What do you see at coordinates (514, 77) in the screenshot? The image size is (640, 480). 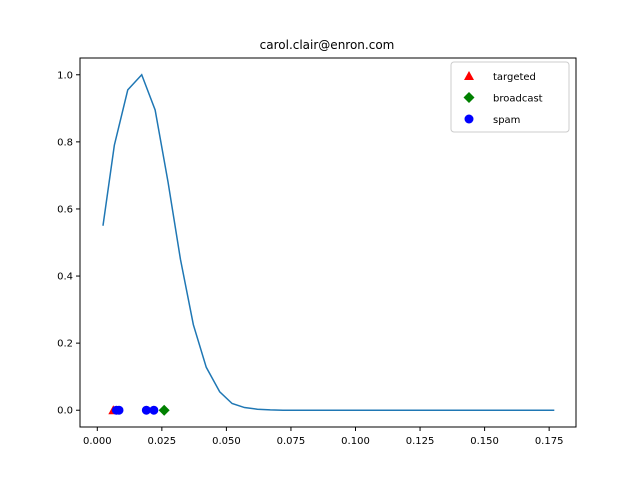 I see `legend-label-targeted: targeted` at bounding box center [514, 77].